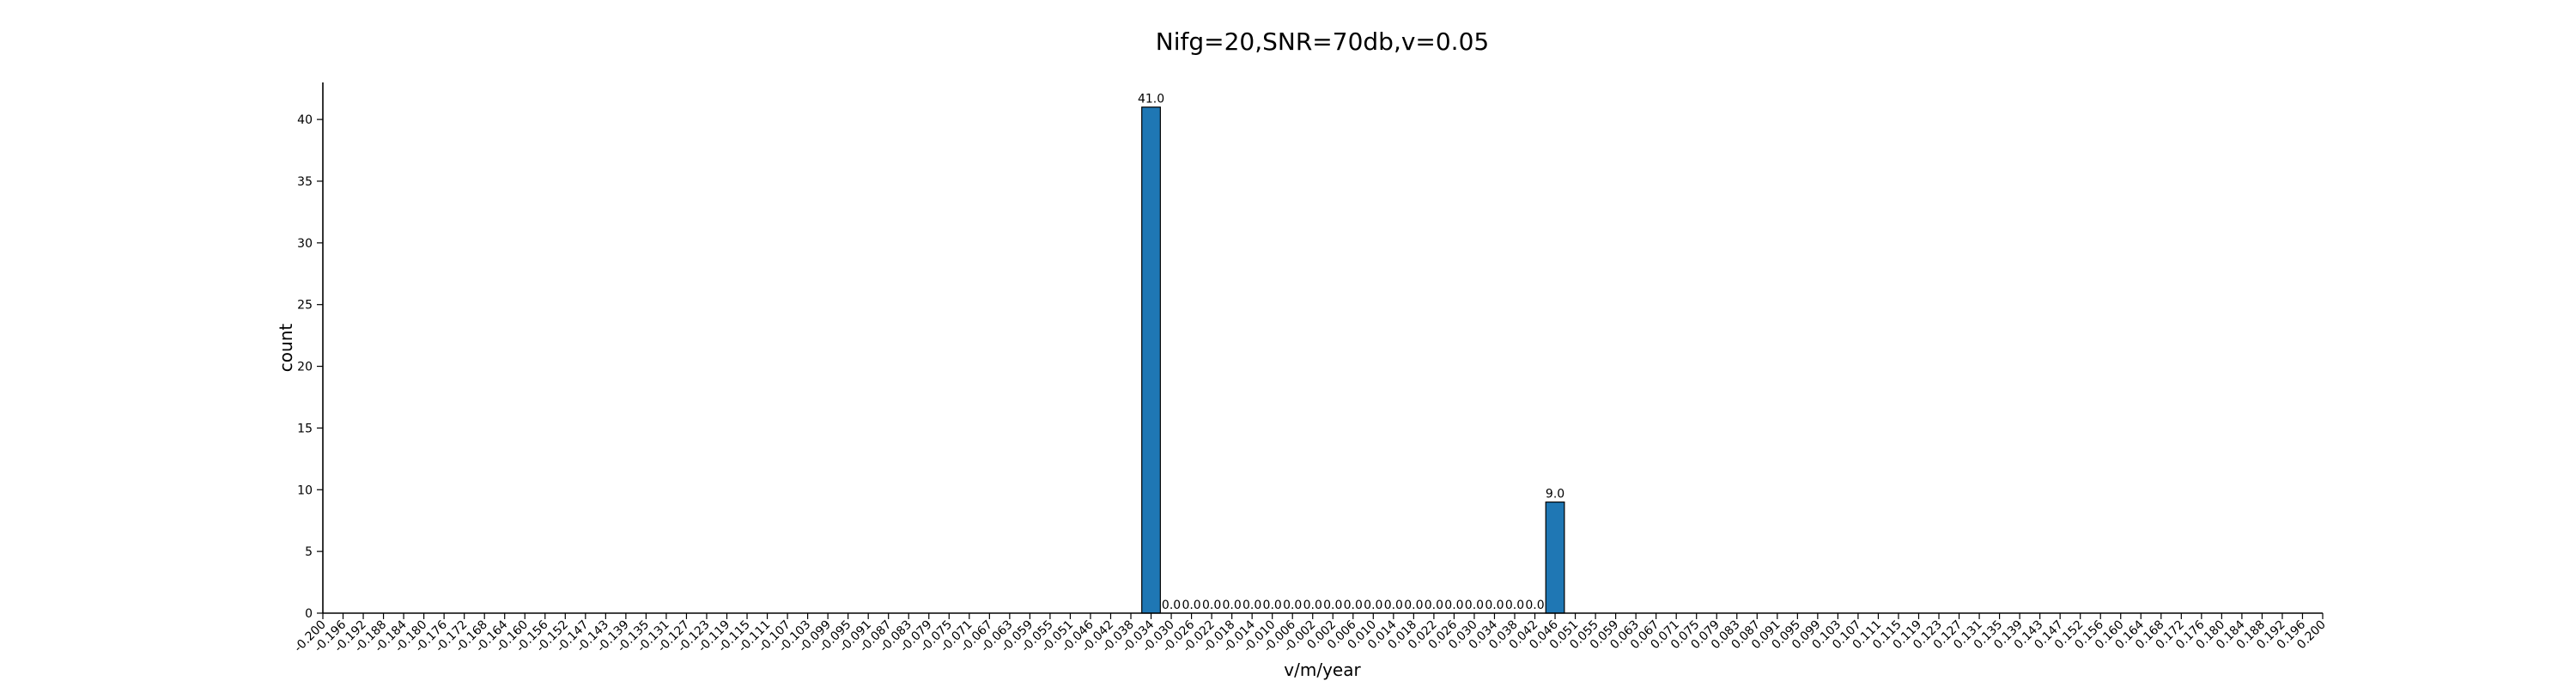 The width and height of the screenshot is (2576, 687). I want to click on bars-group, so click(1353, 360).